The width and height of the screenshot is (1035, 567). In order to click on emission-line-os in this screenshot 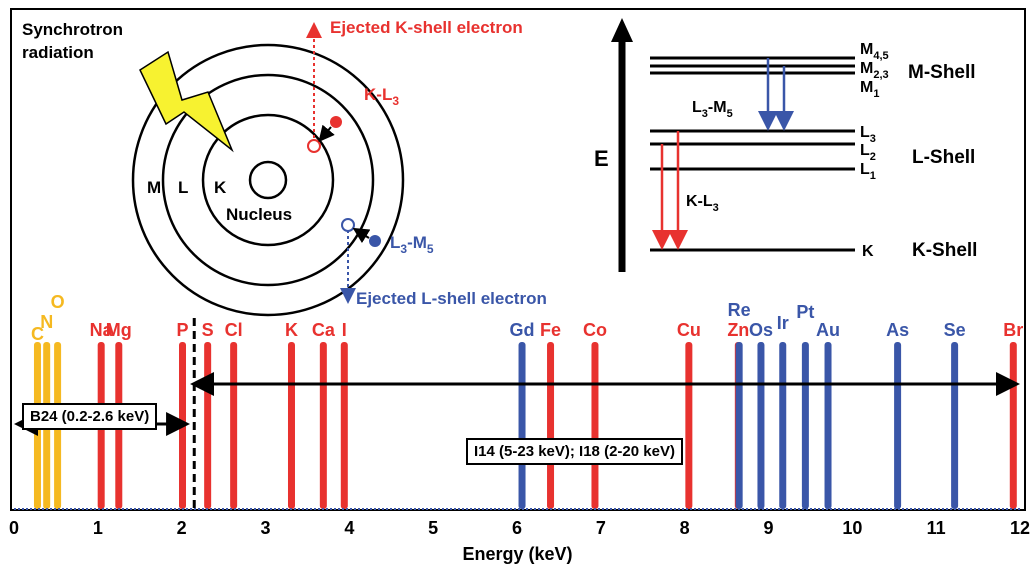, I will do `click(761, 425)`.